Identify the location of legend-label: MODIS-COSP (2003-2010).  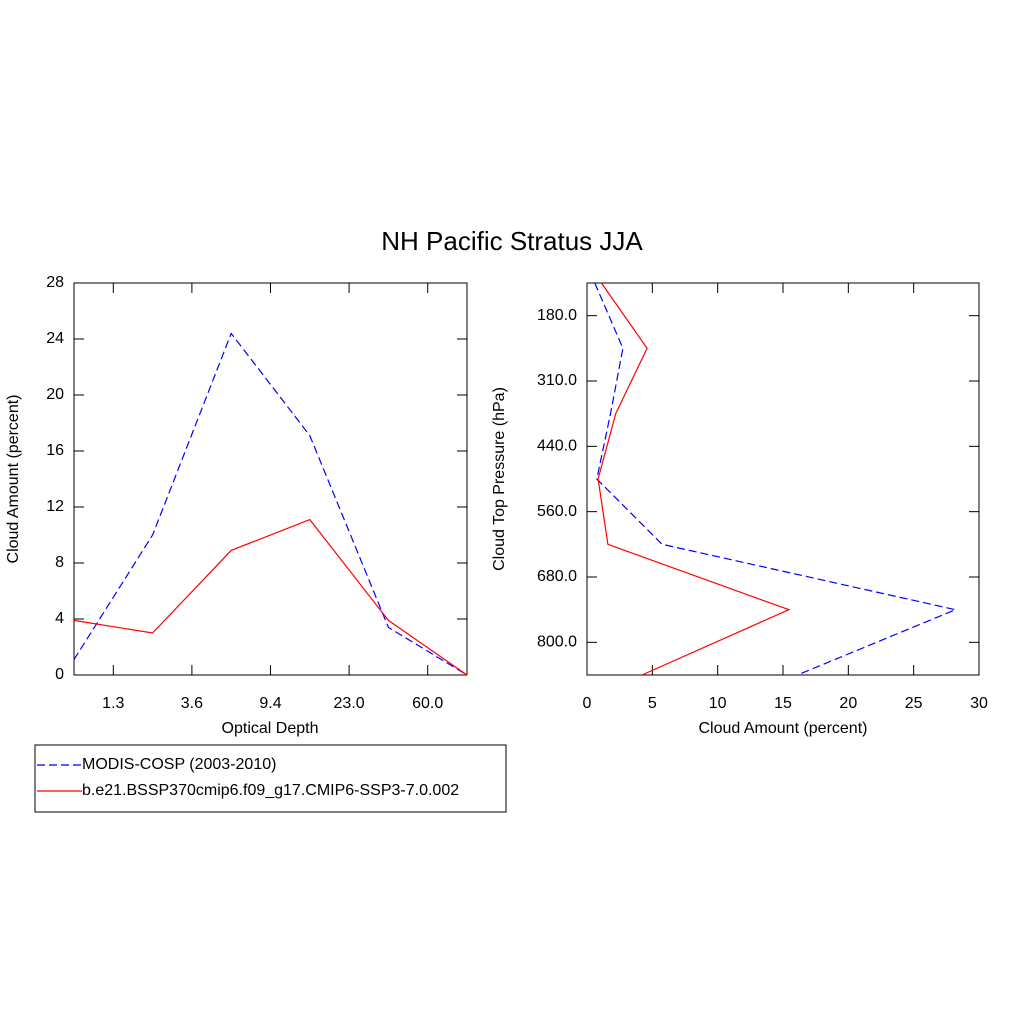
(179, 764).